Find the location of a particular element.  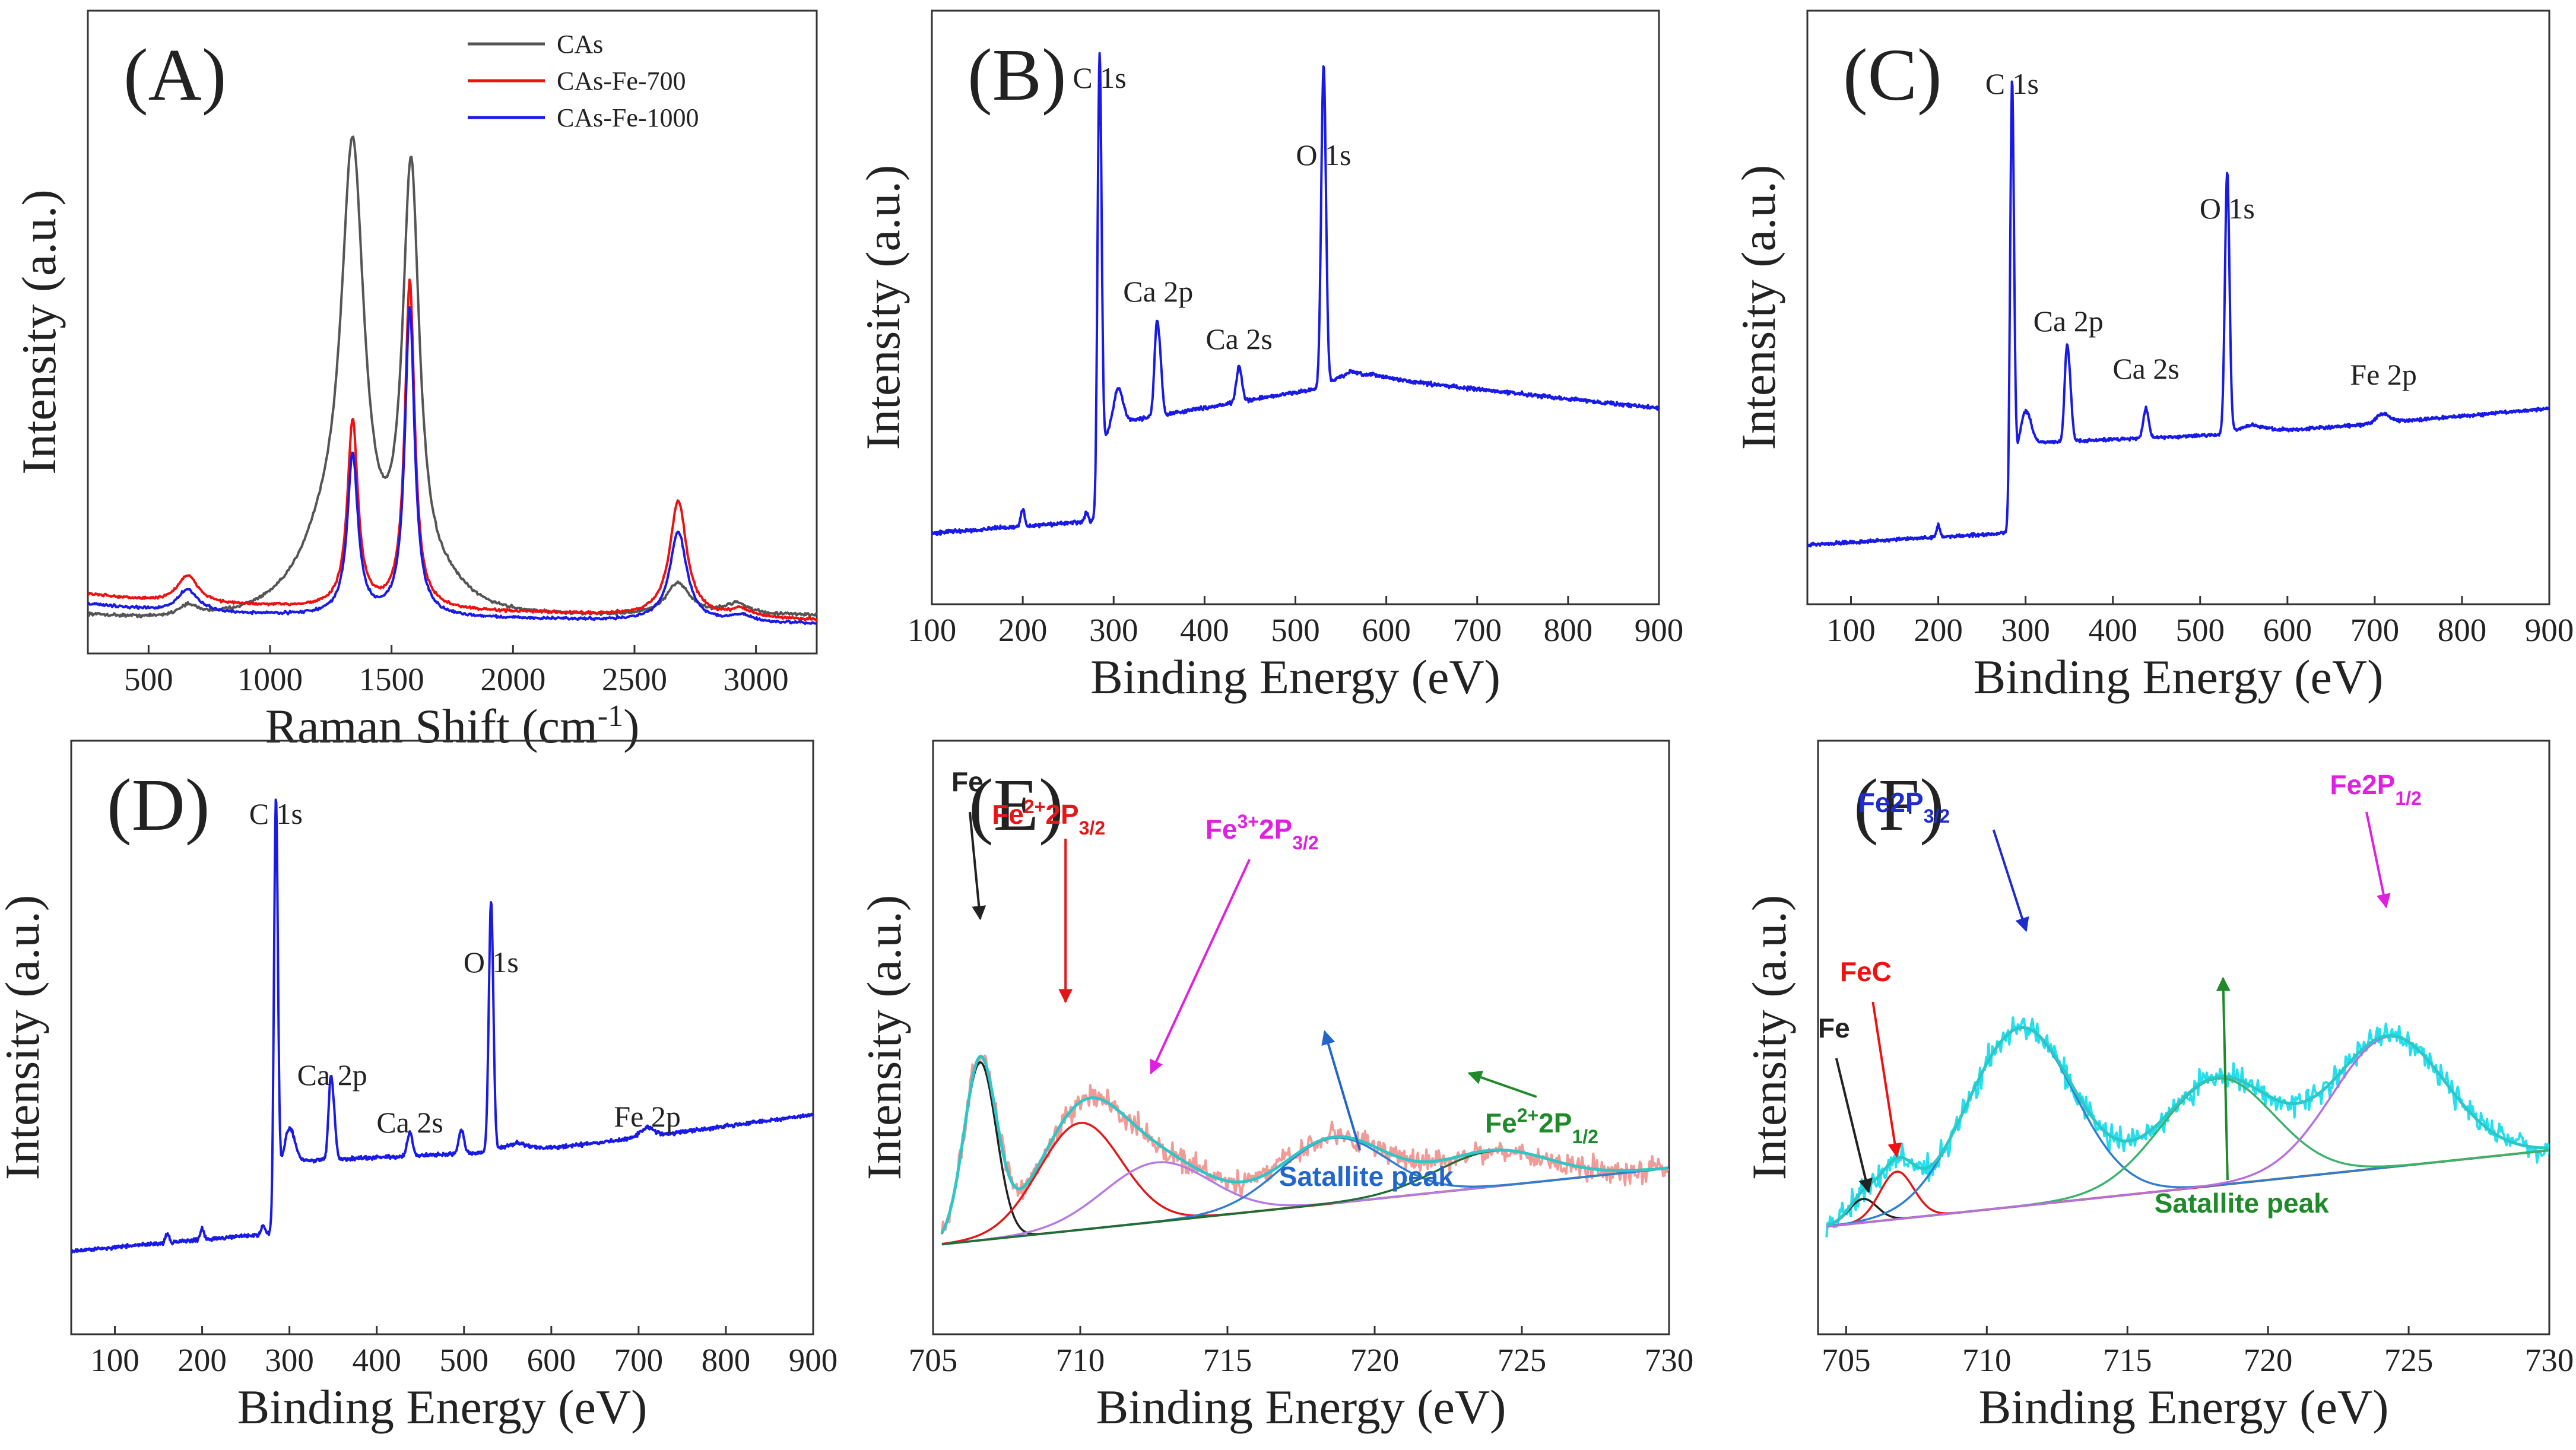

legend-entry: CAs-Fe-1000 is located at coordinates (628, 118).